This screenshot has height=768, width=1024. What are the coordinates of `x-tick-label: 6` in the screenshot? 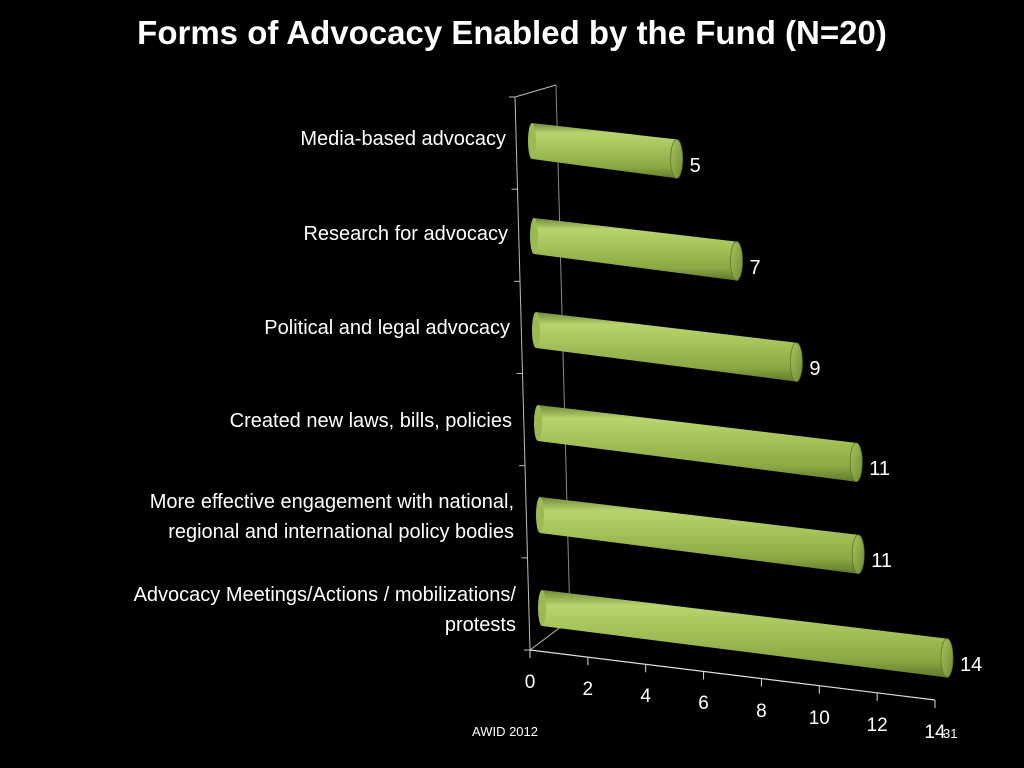 It's located at (703, 704).